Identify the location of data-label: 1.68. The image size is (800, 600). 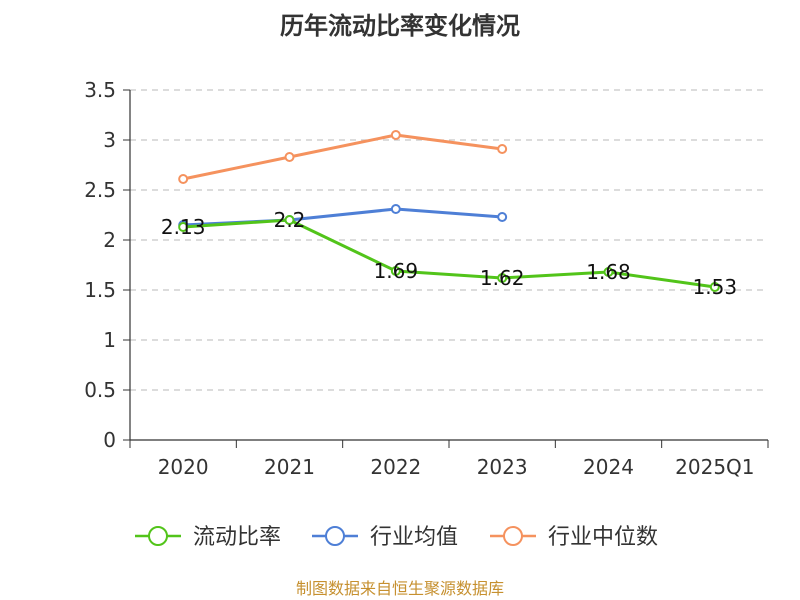
(608, 272).